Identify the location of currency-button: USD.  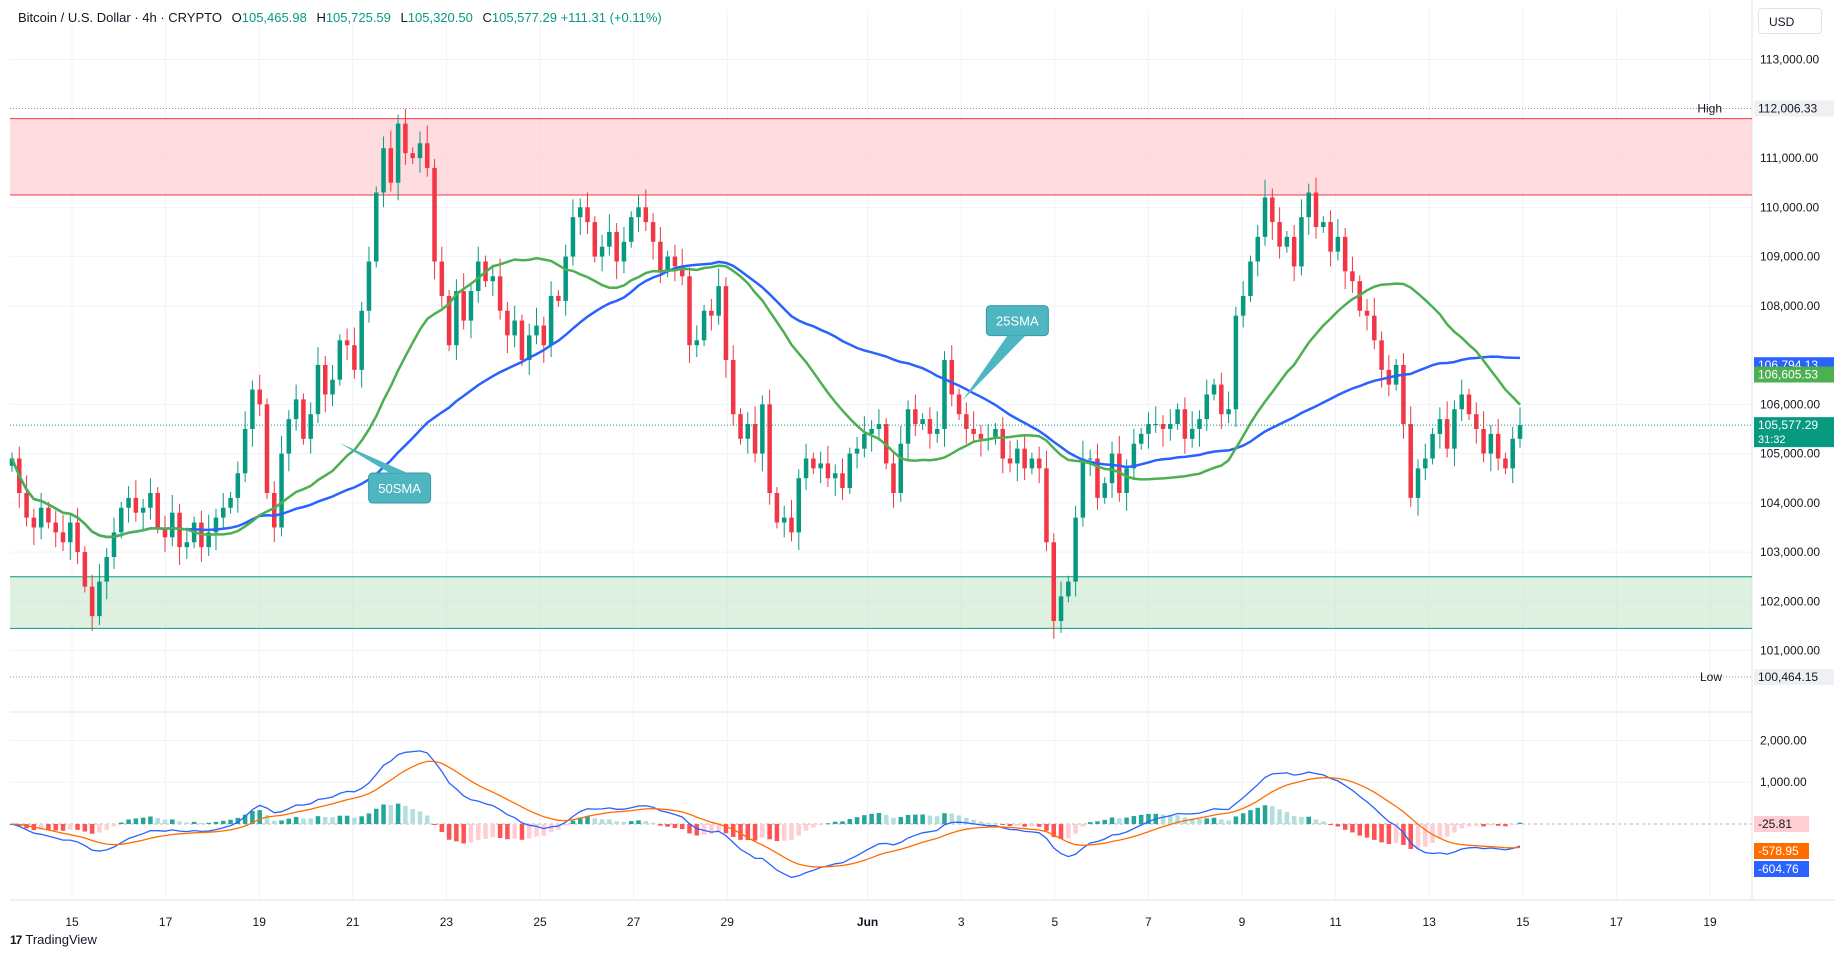
(1790, 21).